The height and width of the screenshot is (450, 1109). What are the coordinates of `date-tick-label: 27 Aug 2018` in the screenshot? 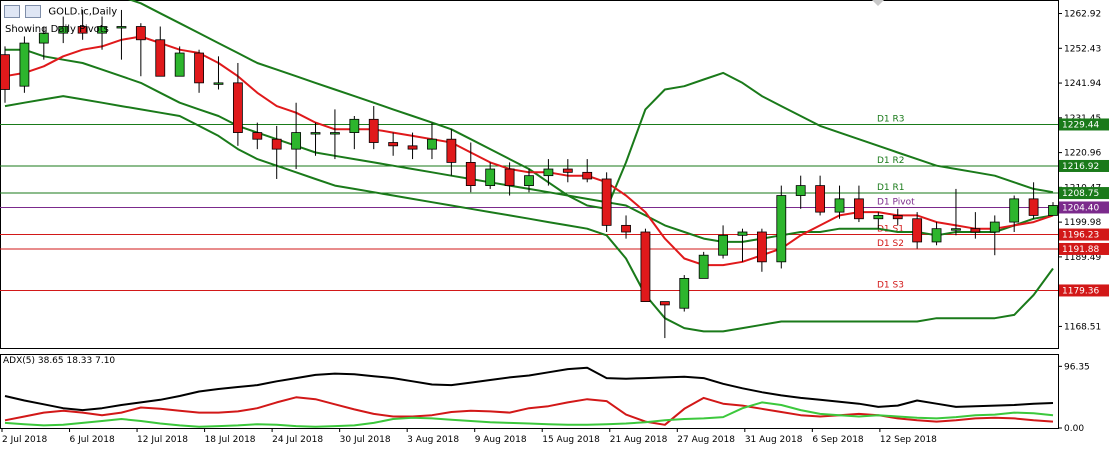 It's located at (706, 440).